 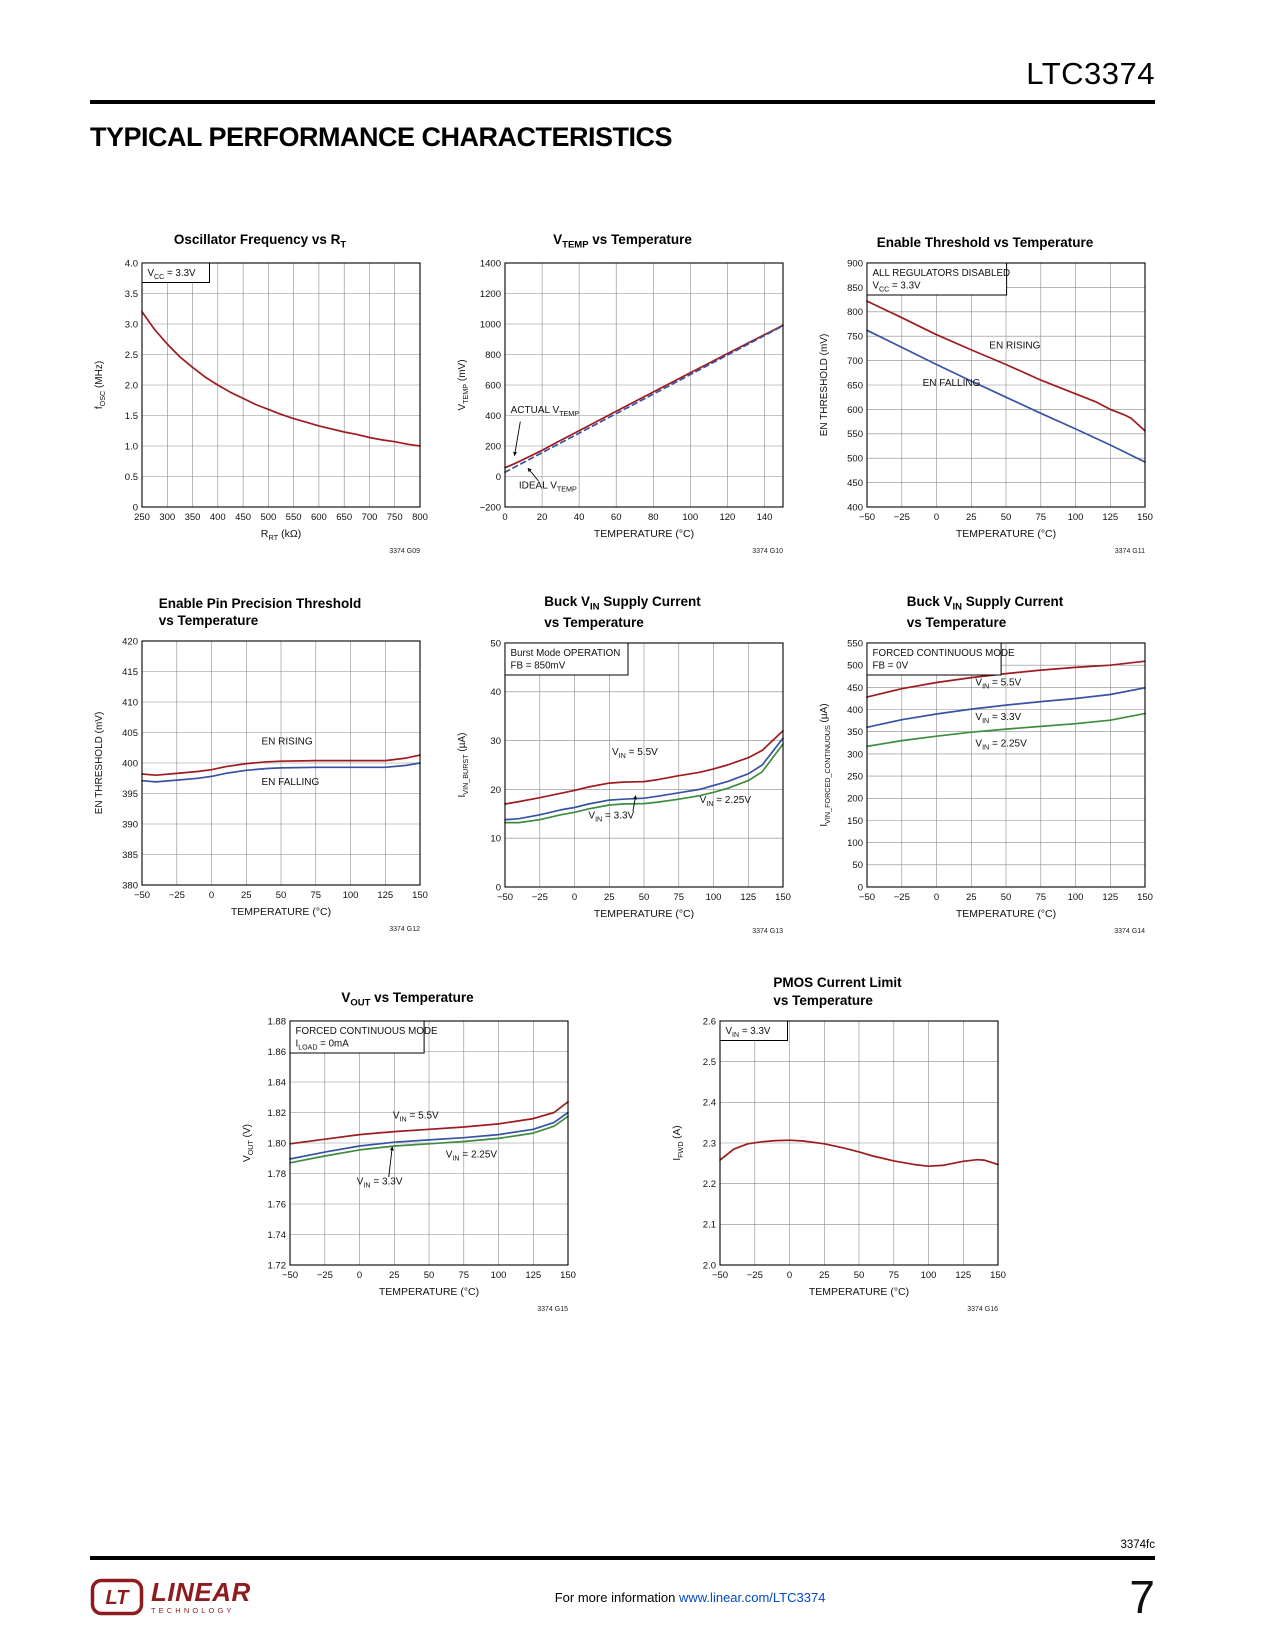 What do you see at coordinates (690, 517) in the screenshot?
I see `x-tick-label: 100` at bounding box center [690, 517].